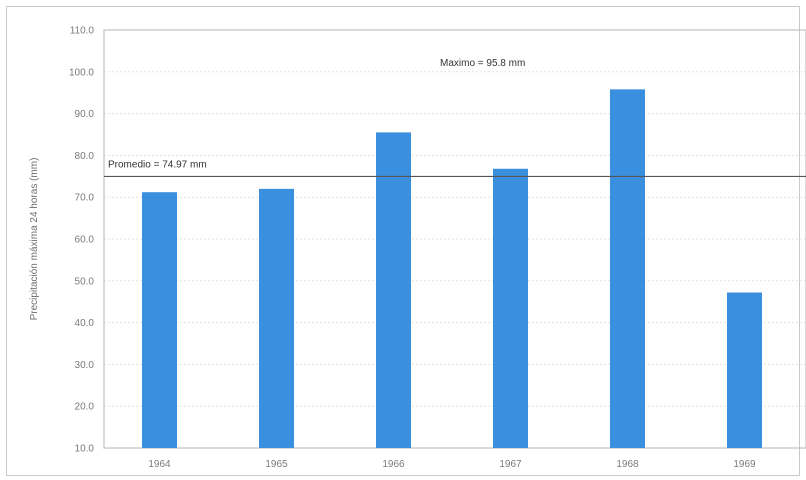 The image size is (806, 480). What do you see at coordinates (455, 167) in the screenshot?
I see `average-reference: Promedio = 74.97 mm` at bounding box center [455, 167].